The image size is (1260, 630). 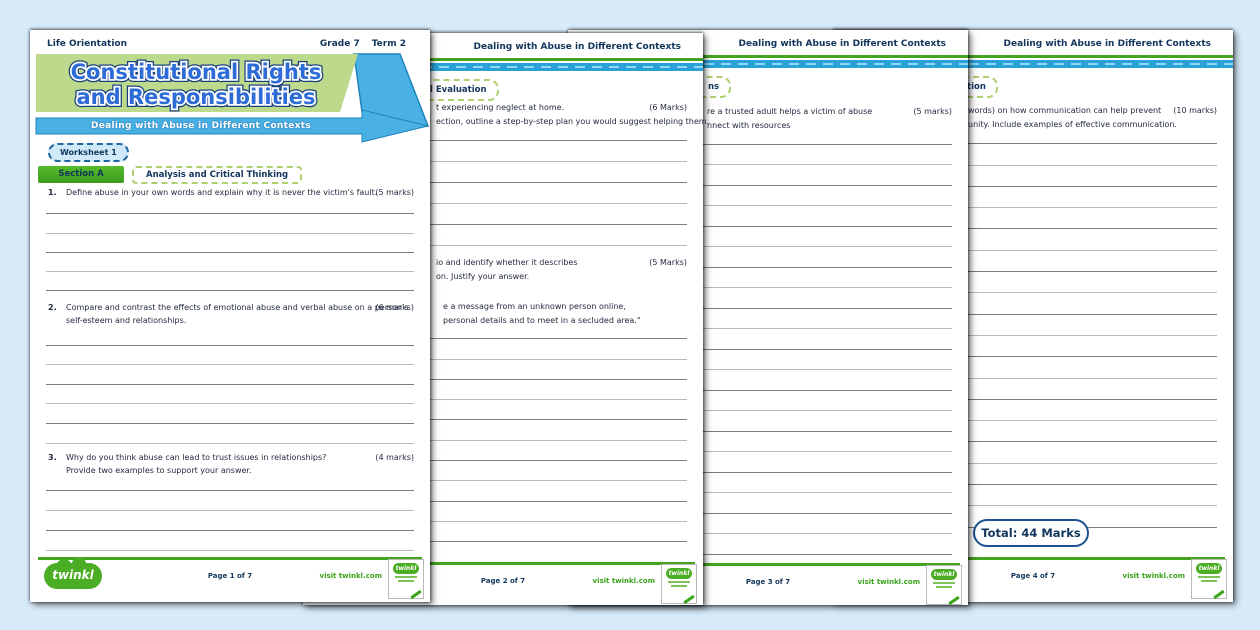 What do you see at coordinates (623, 581) in the screenshot?
I see `page2-visit-link: visit twinkl.com` at bounding box center [623, 581].